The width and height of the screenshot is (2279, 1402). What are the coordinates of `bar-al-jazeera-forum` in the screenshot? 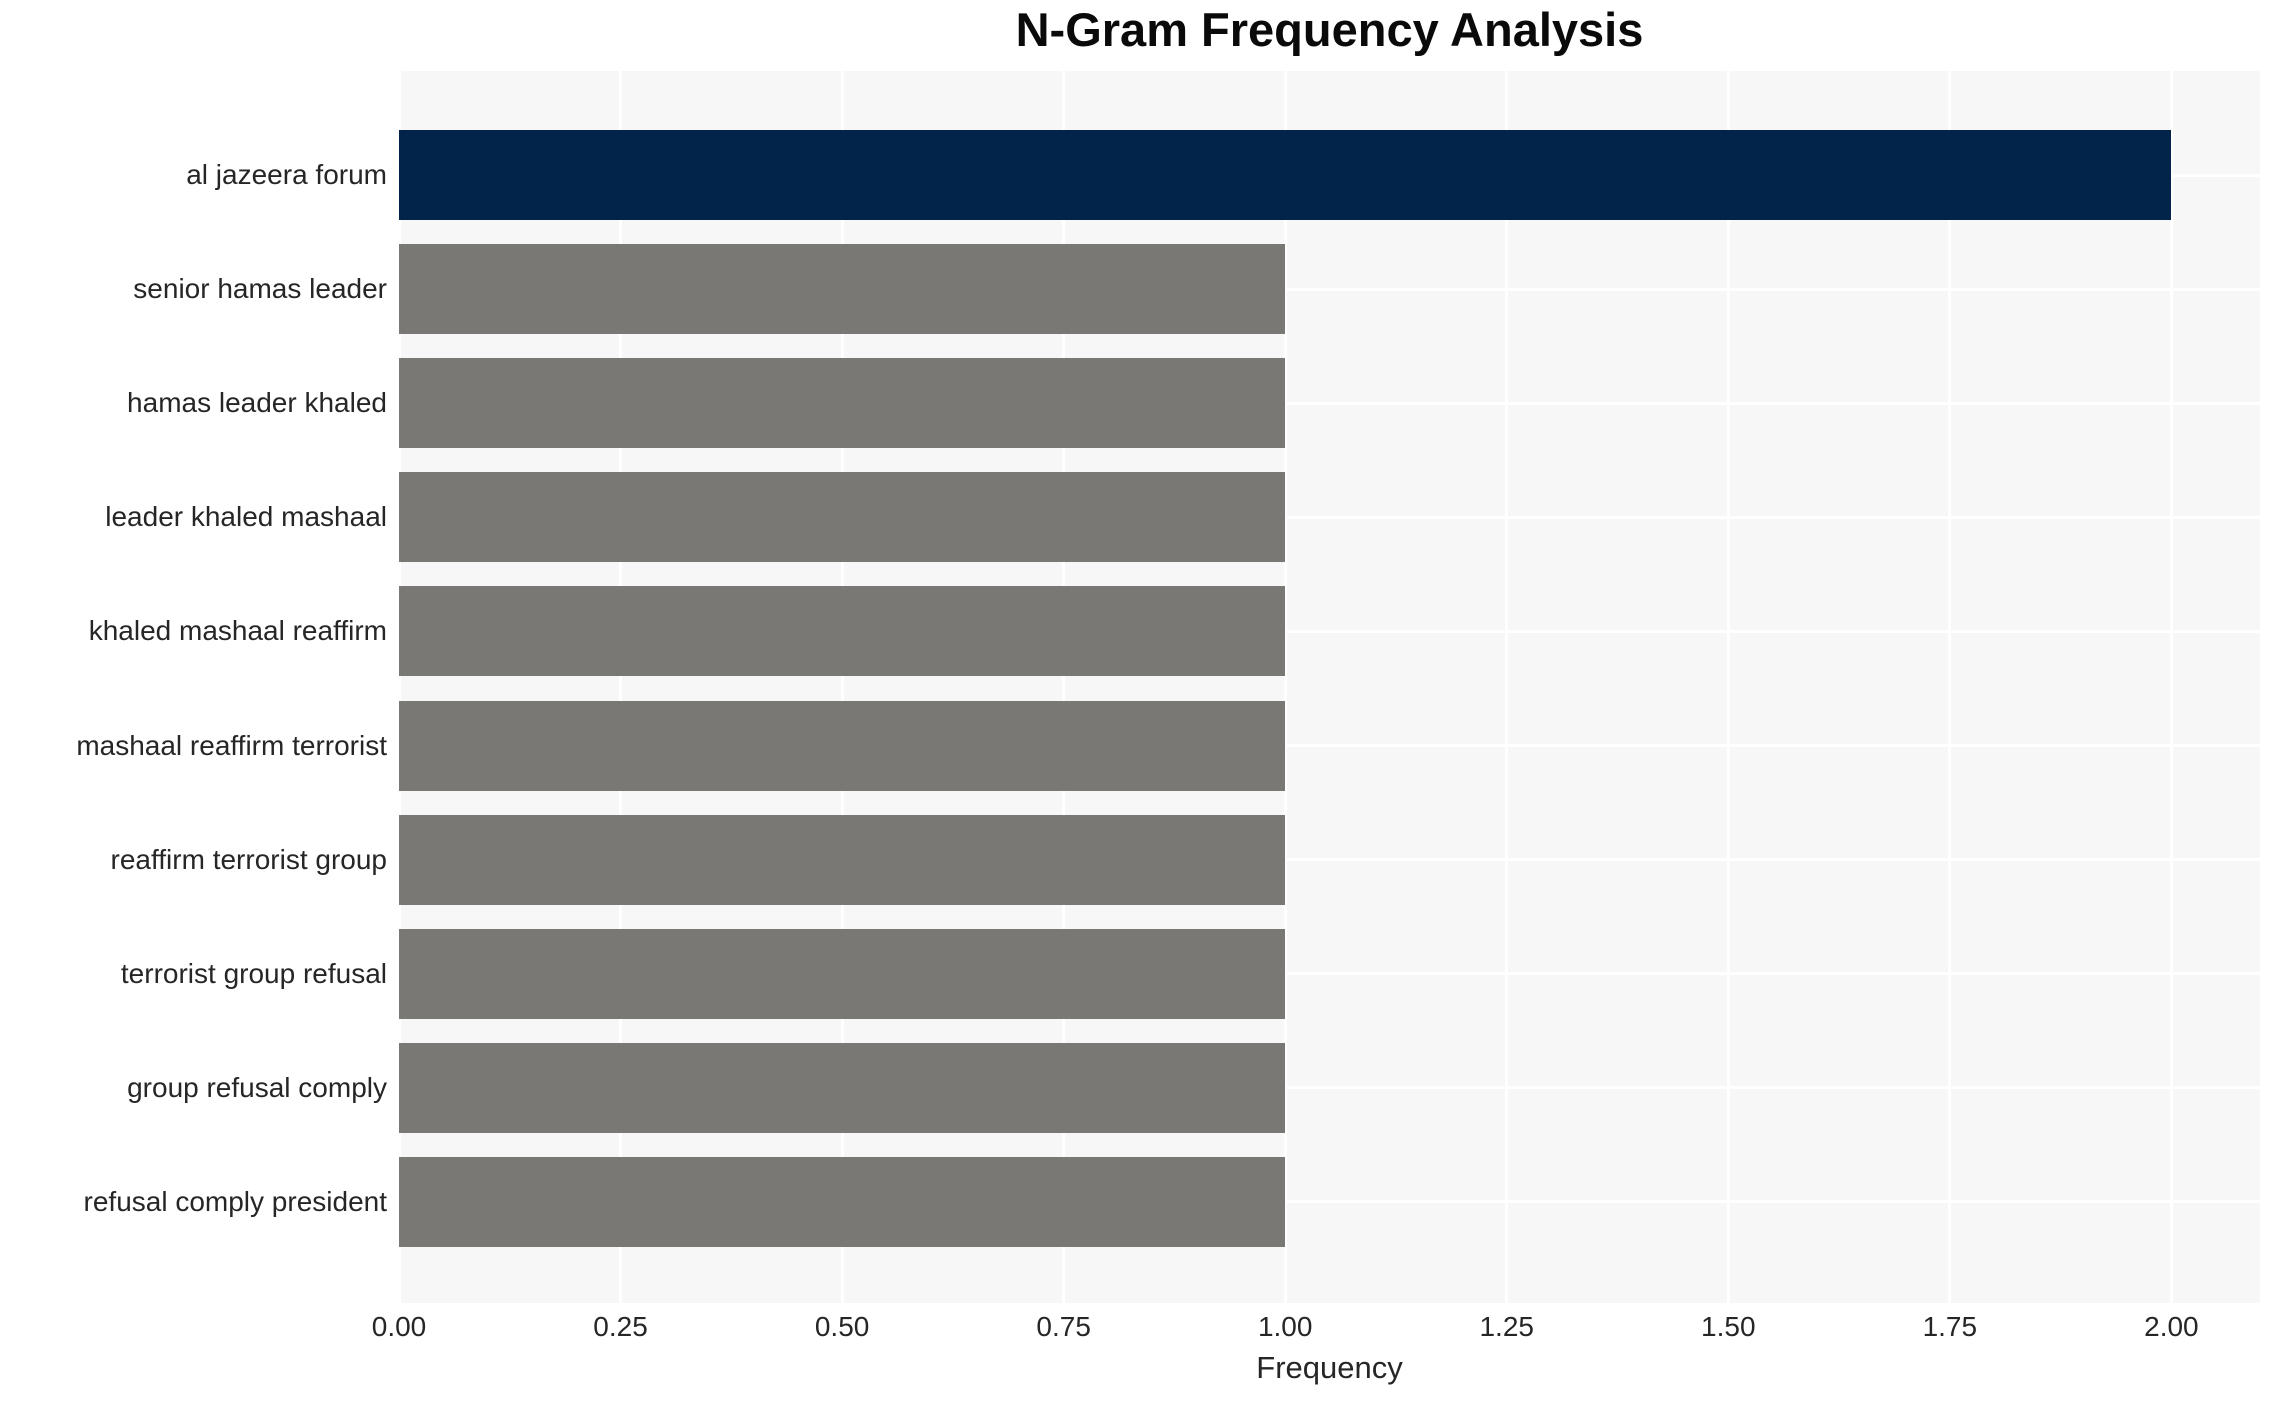 It's located at (1285, 175).